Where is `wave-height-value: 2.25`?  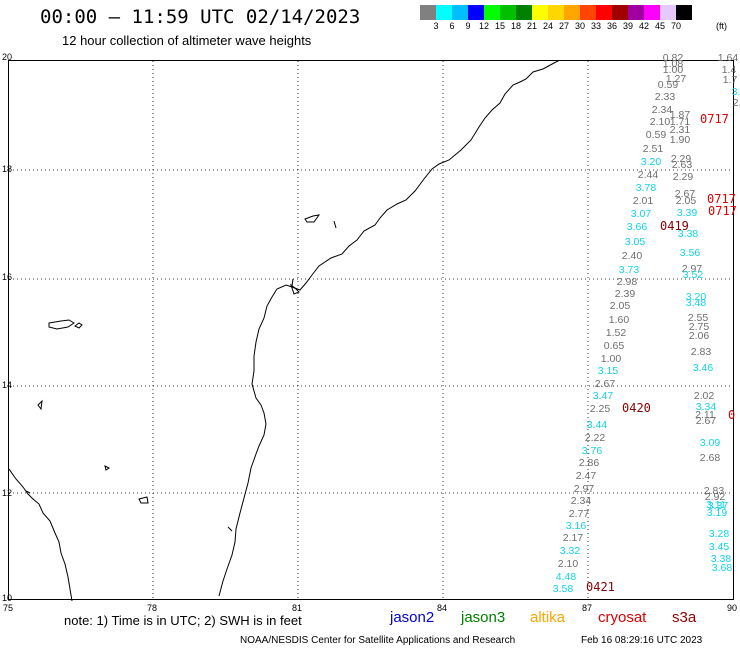 wave-height-value: 2.25 is located at coordinates (600, 409).